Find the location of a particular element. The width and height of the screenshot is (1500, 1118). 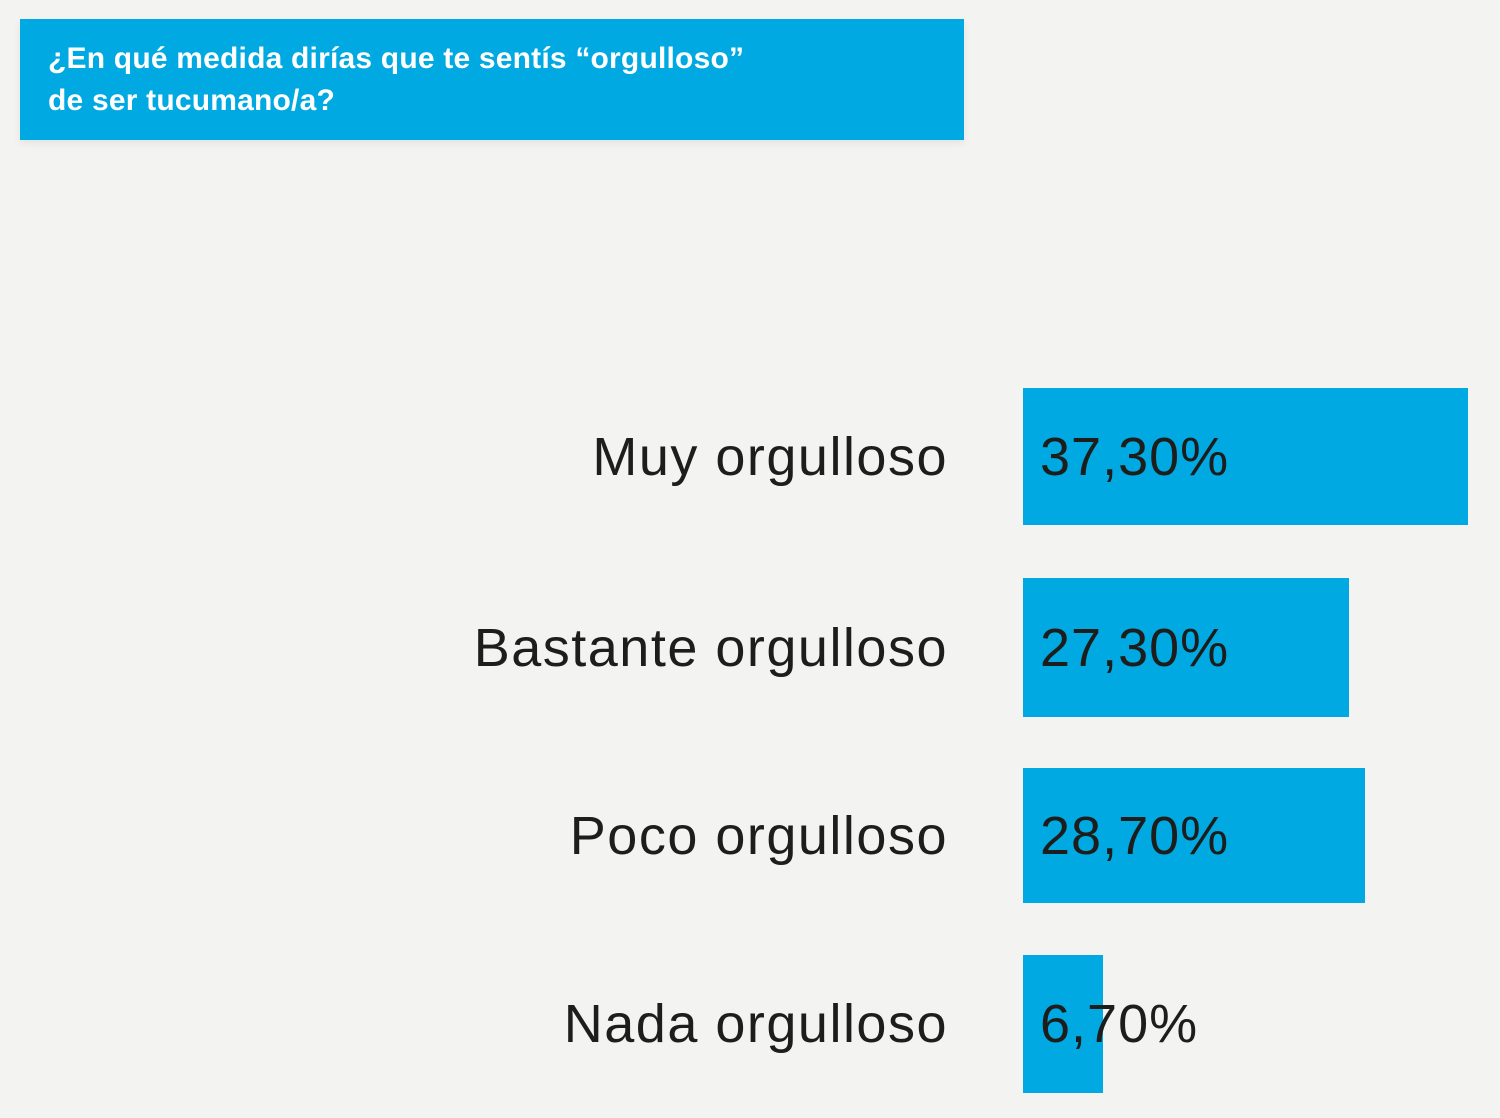

chart-row: Nada orgulloso 6,70% is located at coordinates (750, 1024).